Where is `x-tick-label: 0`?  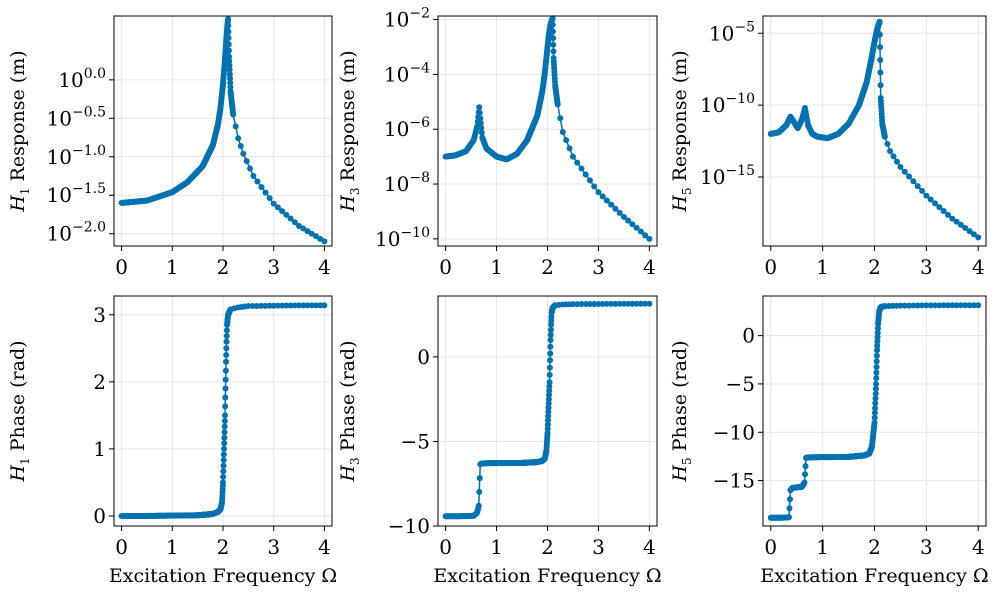
x-tick-label: 0 is located at coordinates (770, 267).